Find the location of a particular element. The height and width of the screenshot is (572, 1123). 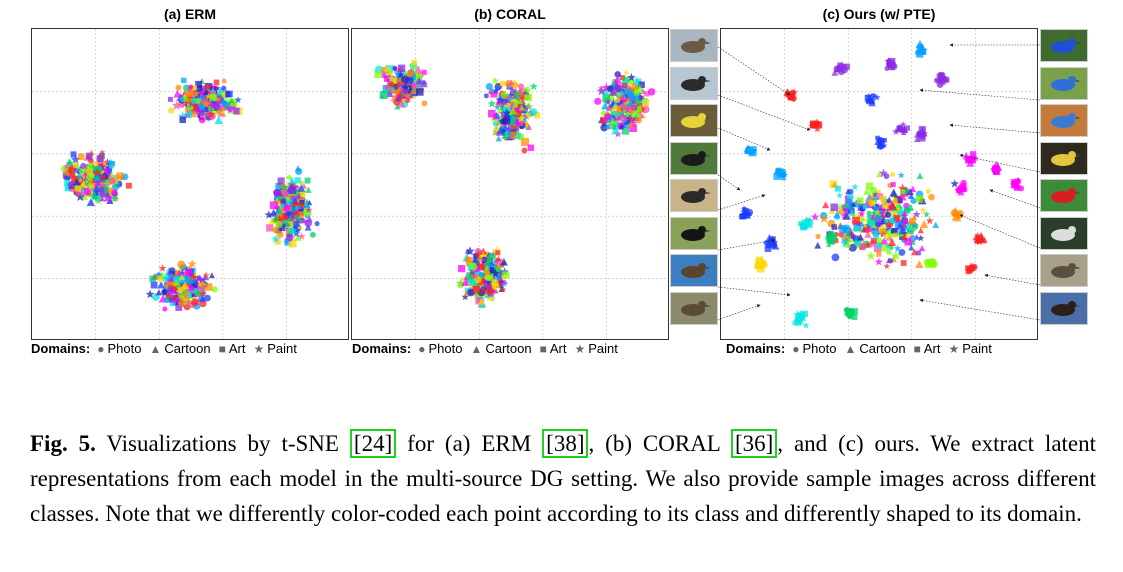

domain-legend-coral: Domains: ● Photo ▲ Cartoon ■ Art ★ Paint is located at coordinates (487, 348).